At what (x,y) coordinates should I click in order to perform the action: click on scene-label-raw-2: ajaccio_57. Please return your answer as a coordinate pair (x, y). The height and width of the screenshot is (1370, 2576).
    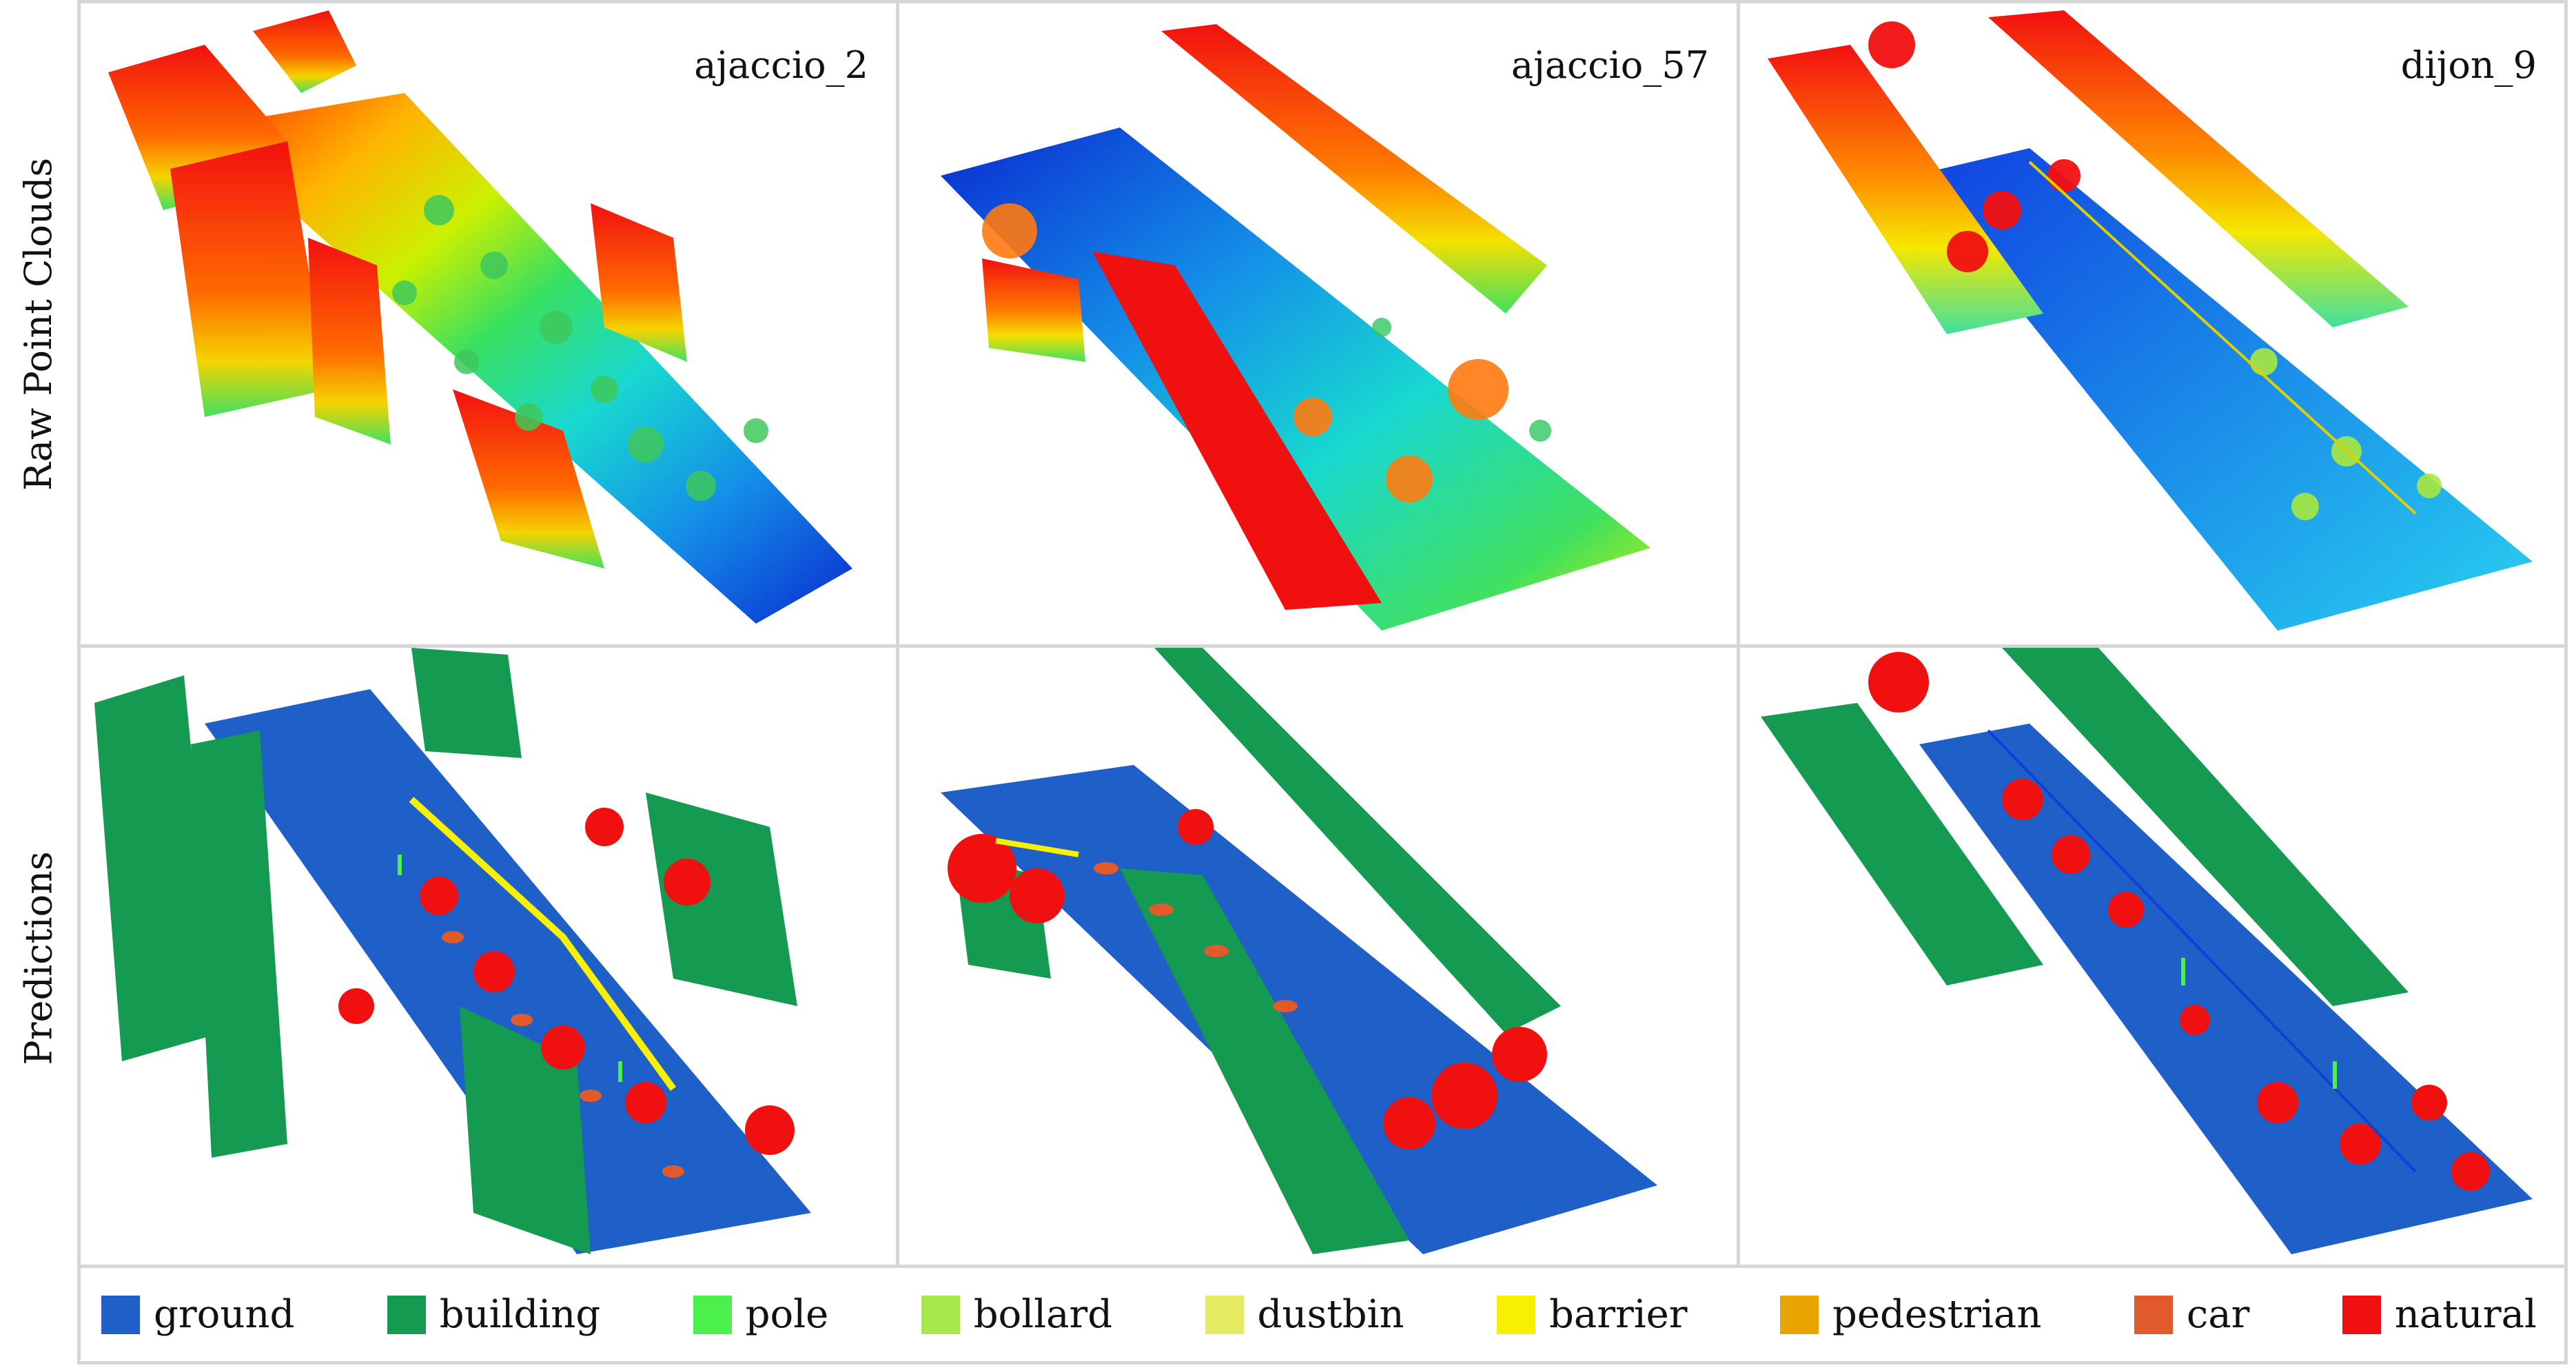
    Looking at the image, I should click on (1610, 65).